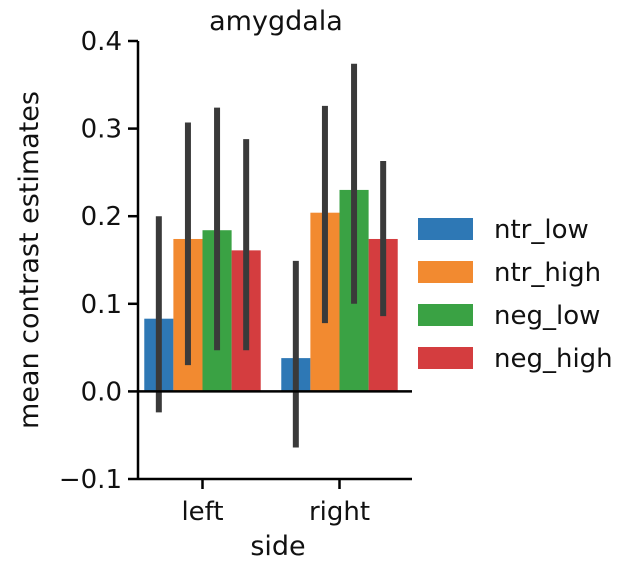  What do you see at coordinates (90, 480) in the screenshot?
I see `y-tick-label: −0.1` at bounding box center [90, 480].